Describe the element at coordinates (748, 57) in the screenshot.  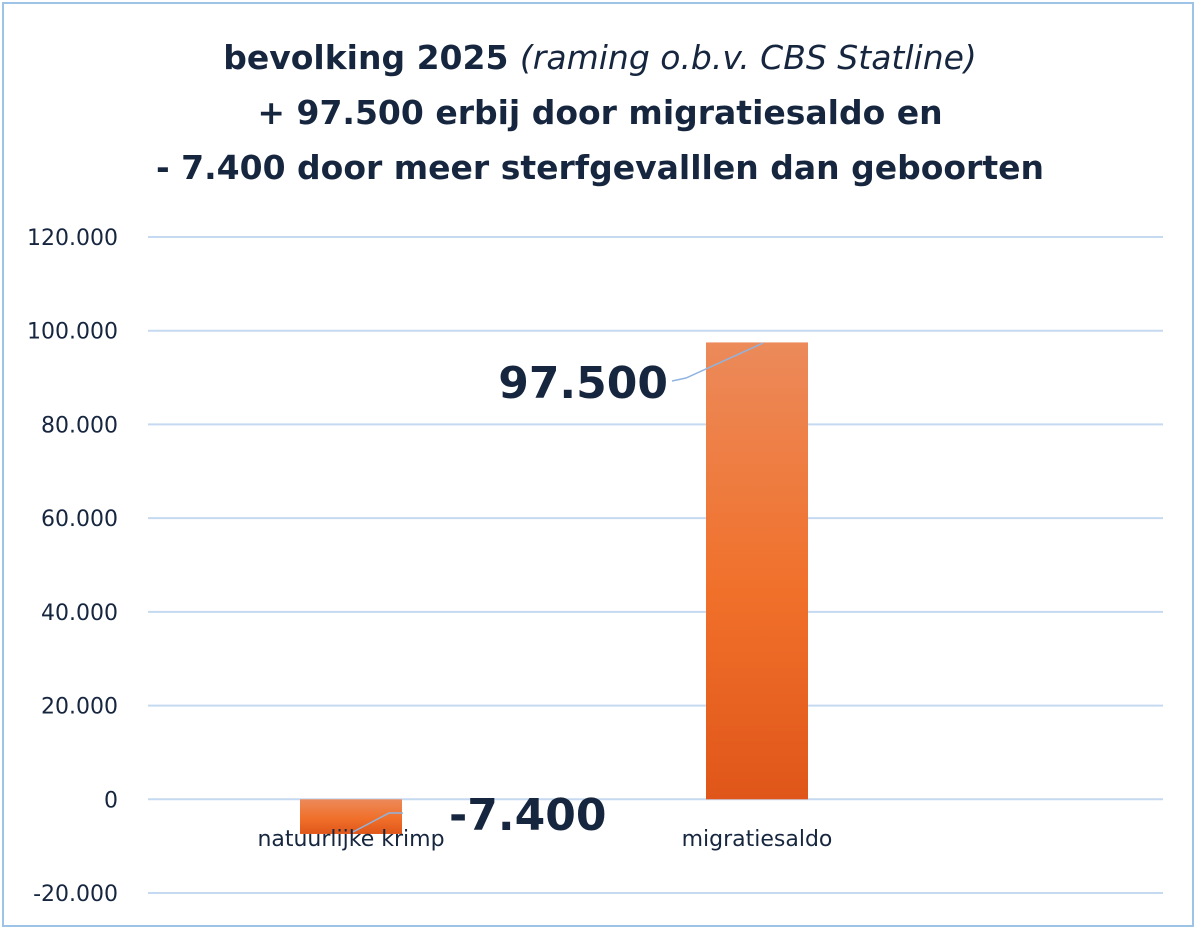
I see `title-italic-part: (raming o.b.v. CBS Statline)` at that location.